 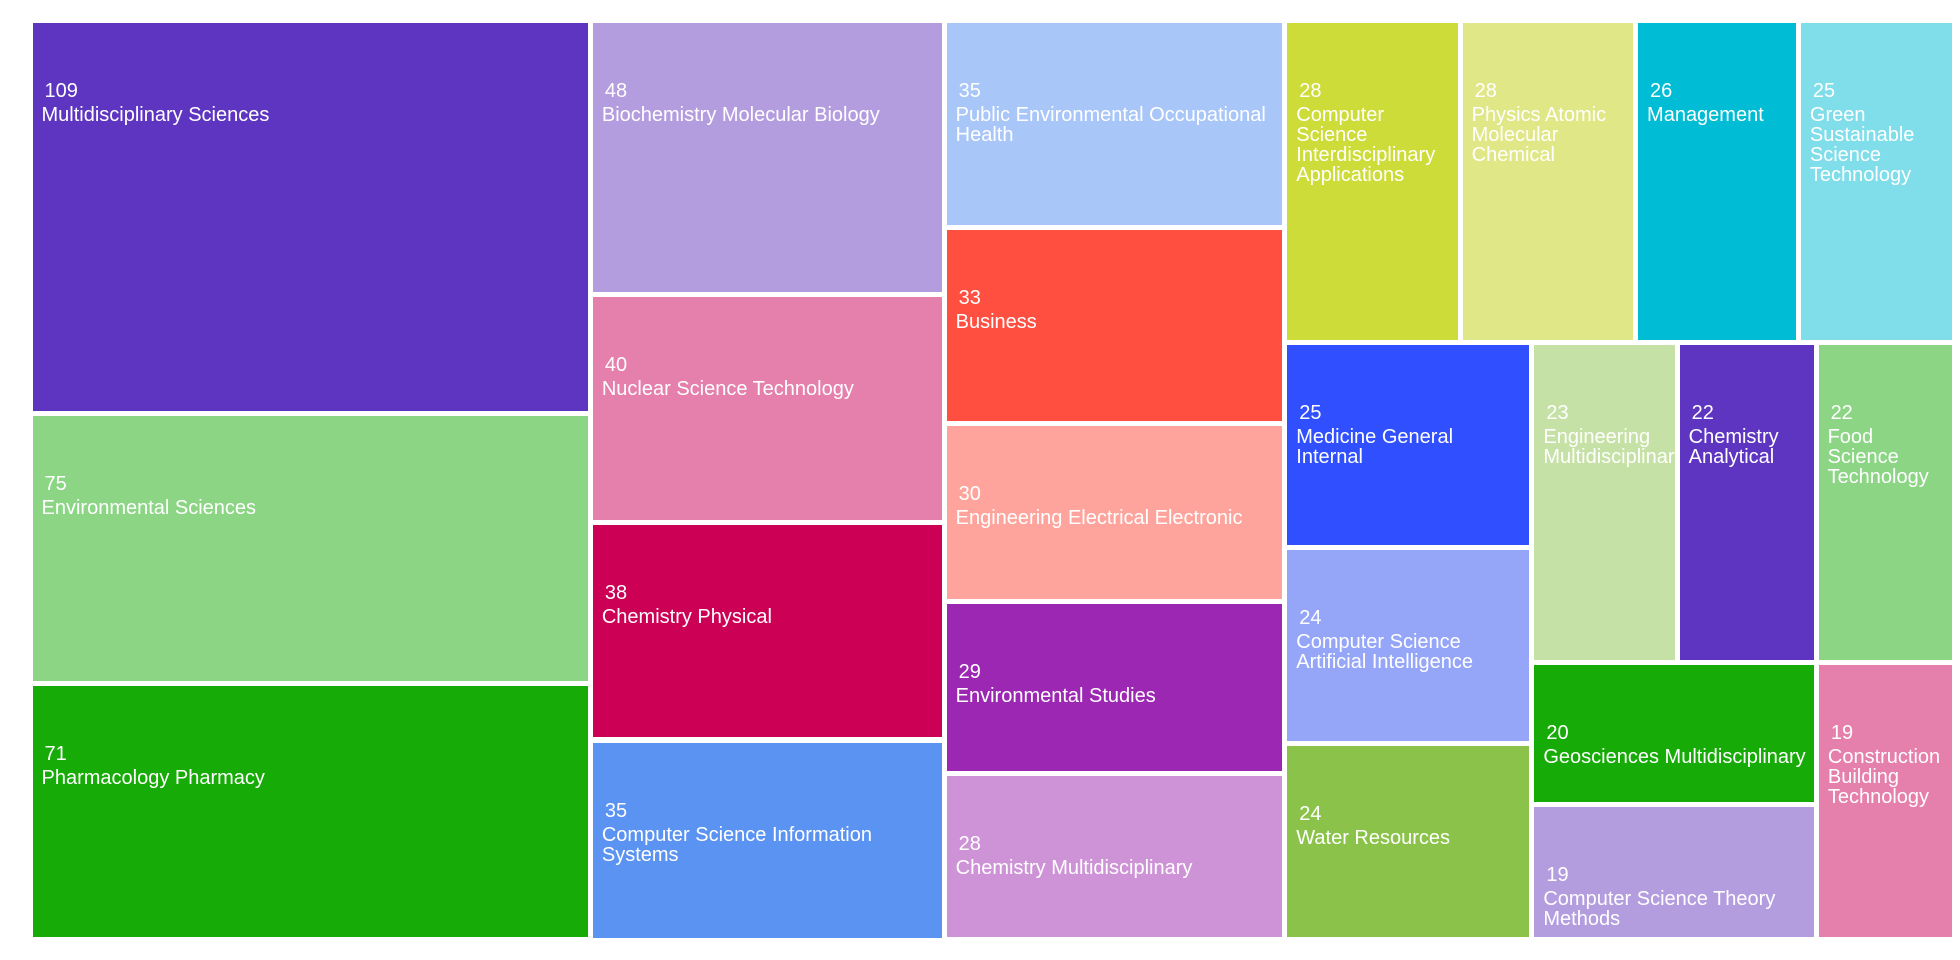 I want to click on treemap-tile: 22 Chemistry Analytical, so click(x=1746, y=503).